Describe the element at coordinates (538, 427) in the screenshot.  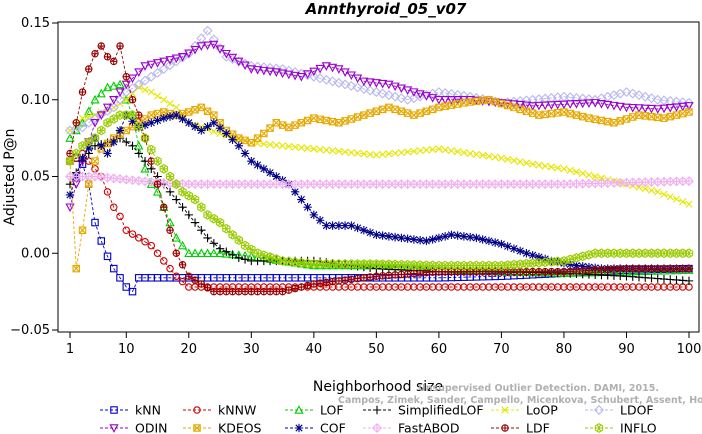
I see `legend-label: LDF` at that location.